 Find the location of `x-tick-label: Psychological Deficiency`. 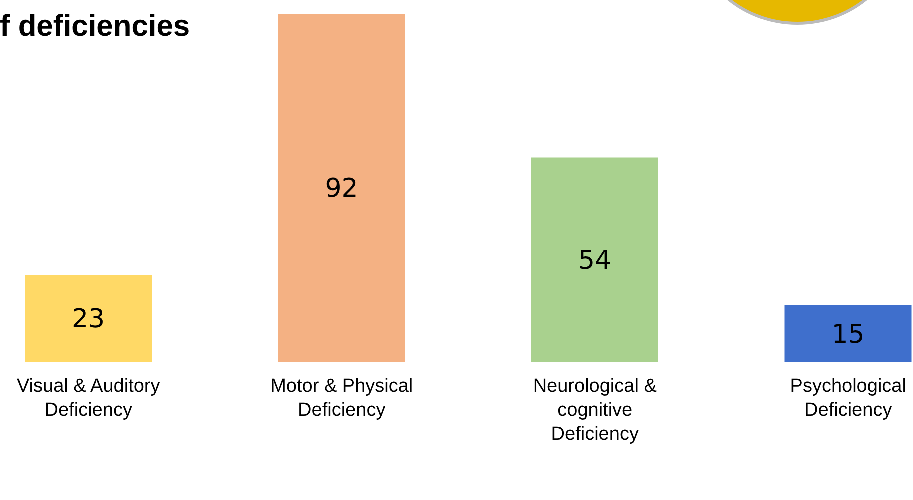

x-tick-label: Psychological Deficiency is located at coordinates (848, 398).